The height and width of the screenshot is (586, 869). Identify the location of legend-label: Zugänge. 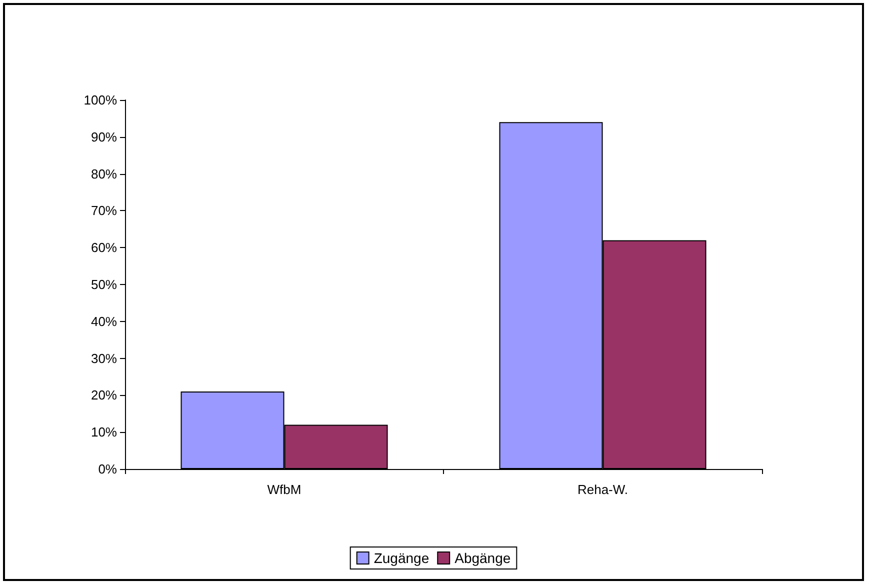
(402, 558).